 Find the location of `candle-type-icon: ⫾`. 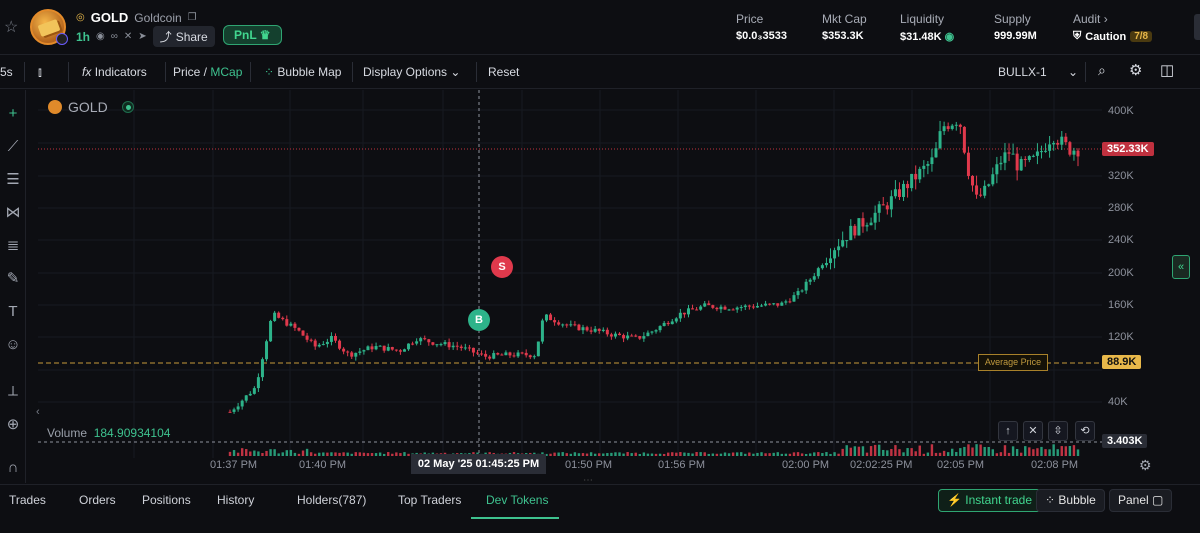

candle-type-icon: ⫾ is located at coordinates (40, 72).